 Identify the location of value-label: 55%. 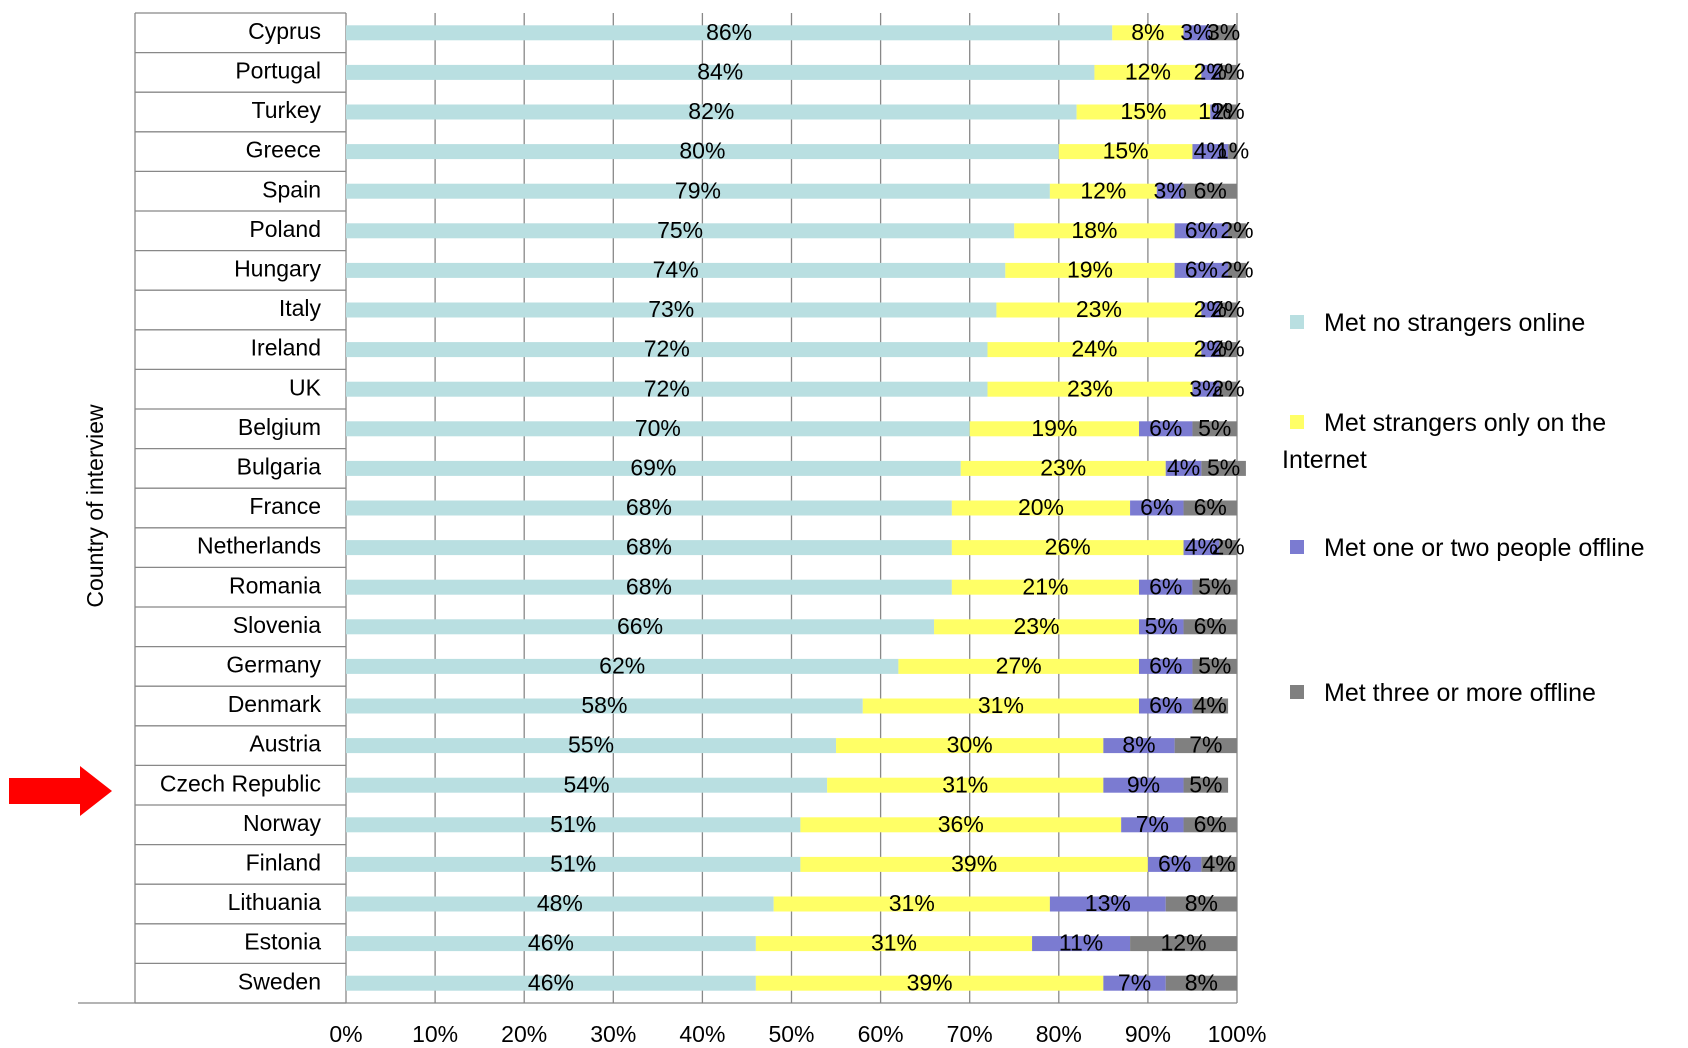
(591, 745).